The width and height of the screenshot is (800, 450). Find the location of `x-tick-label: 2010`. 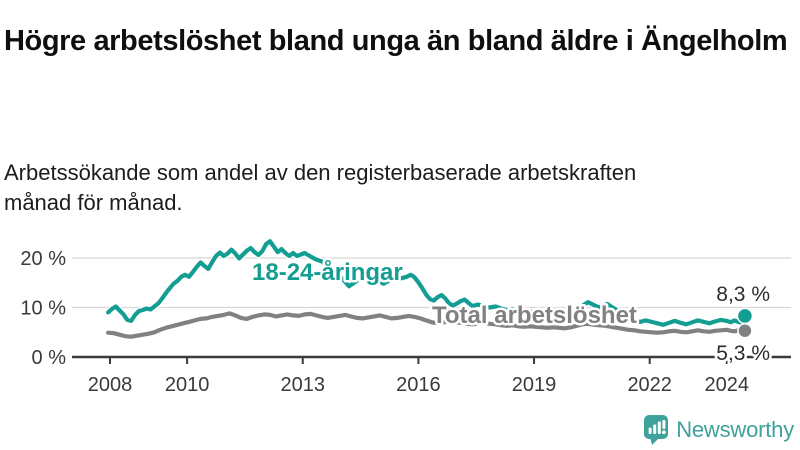

x-tick-label: 2010 is located at coordinates (187, 385).